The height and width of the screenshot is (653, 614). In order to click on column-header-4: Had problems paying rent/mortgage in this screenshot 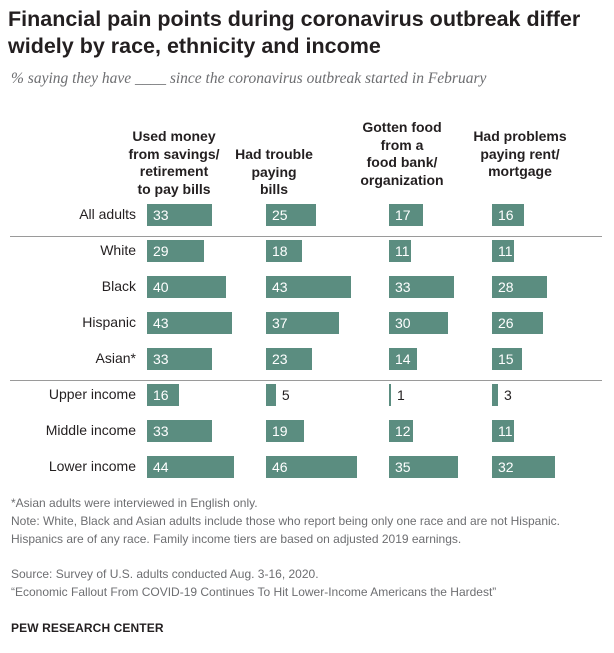, I will do `click(520, 153)`.